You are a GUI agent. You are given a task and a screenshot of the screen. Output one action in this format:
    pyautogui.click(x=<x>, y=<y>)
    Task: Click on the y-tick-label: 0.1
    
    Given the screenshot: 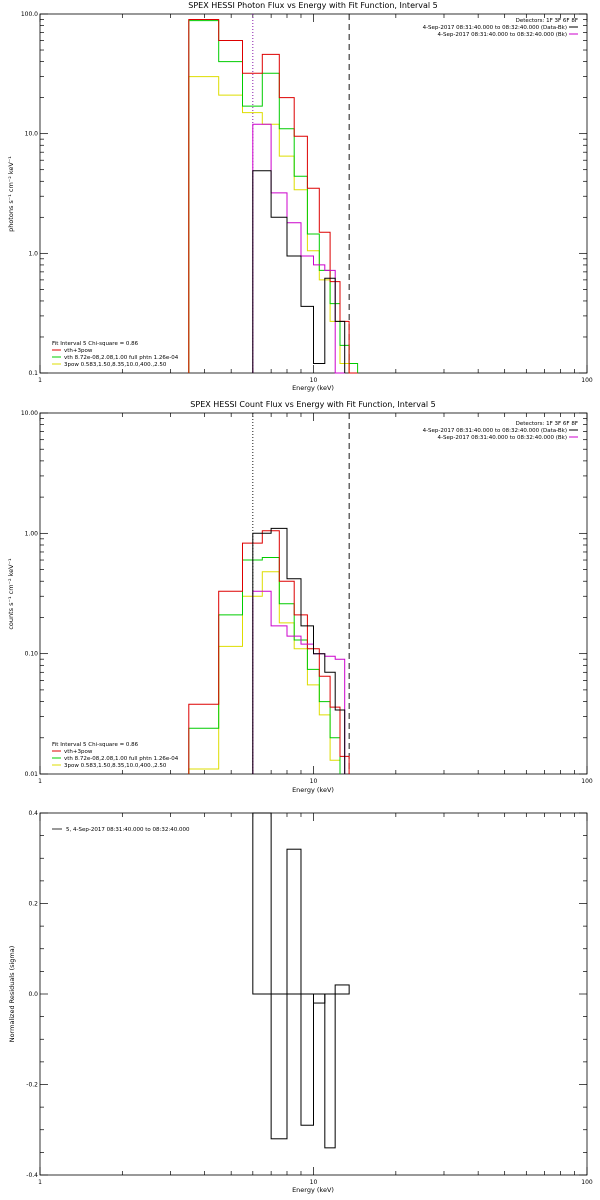 What is the action you would take?
    pyautogui.click(x=33, y=373)
    